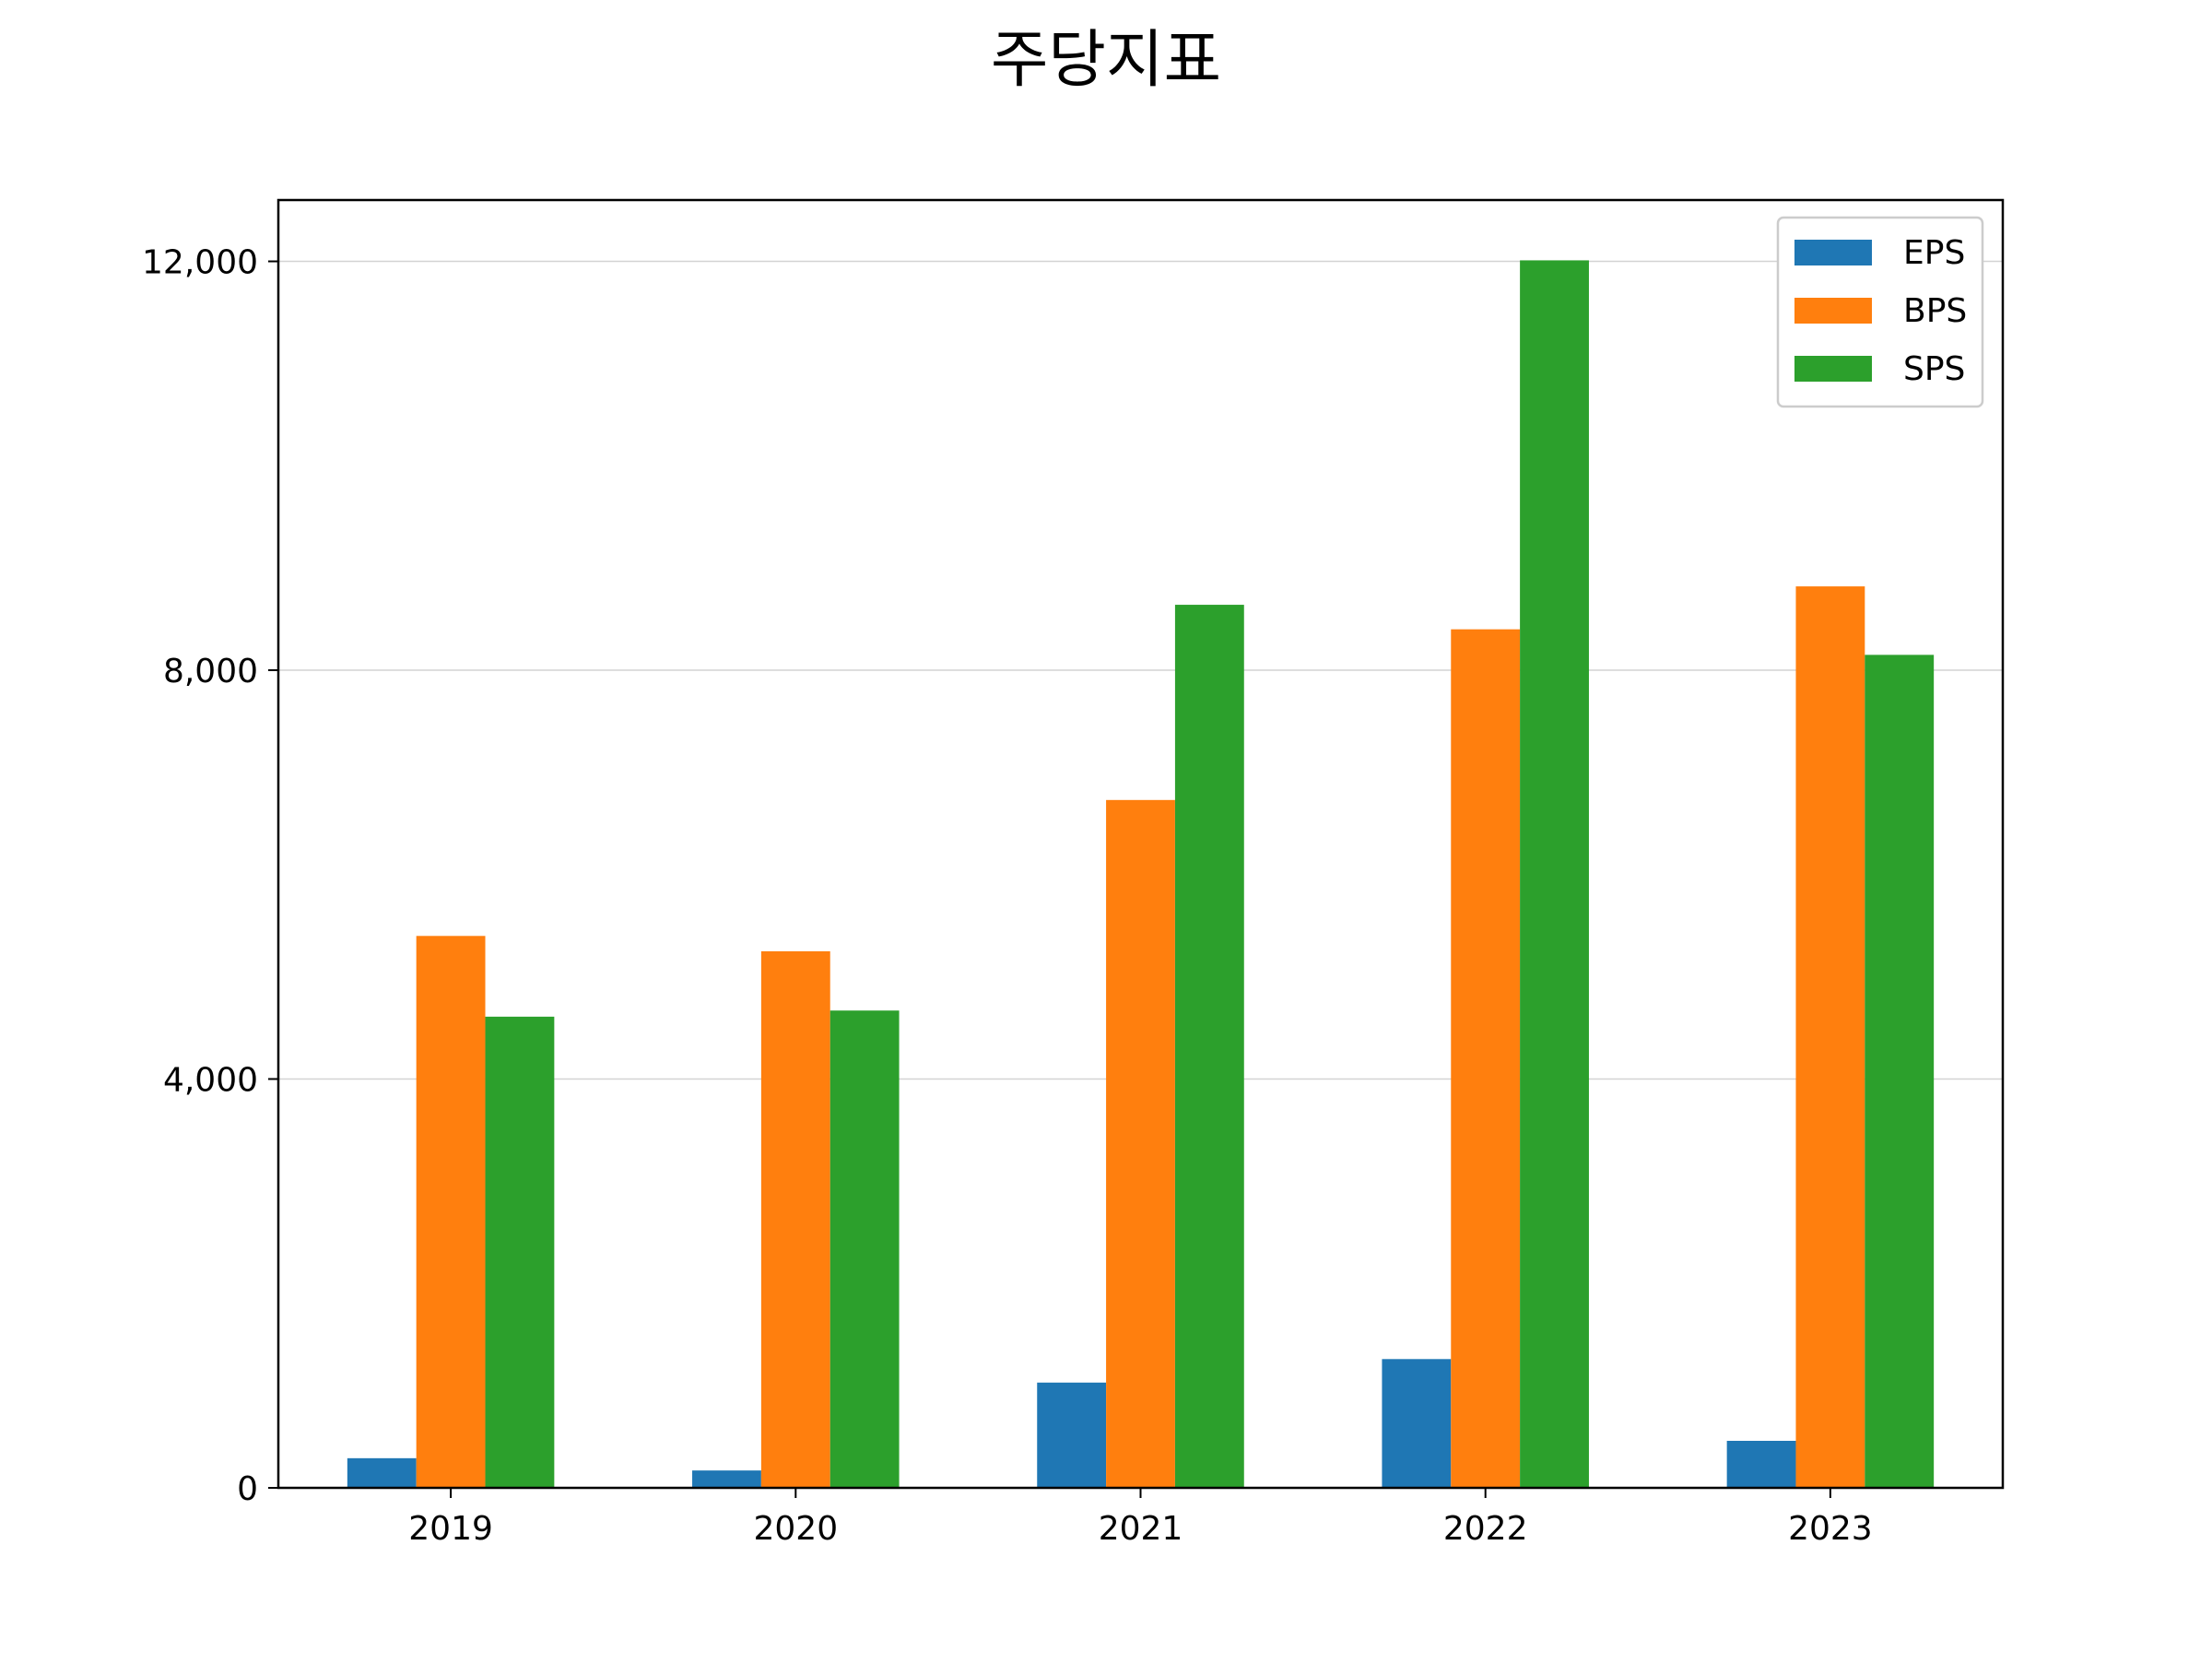 The image size is (2212, 1663). Describe the element at coordinates (1417, 1423) in the screenshot. I see `bar-eps-2022` at that location.